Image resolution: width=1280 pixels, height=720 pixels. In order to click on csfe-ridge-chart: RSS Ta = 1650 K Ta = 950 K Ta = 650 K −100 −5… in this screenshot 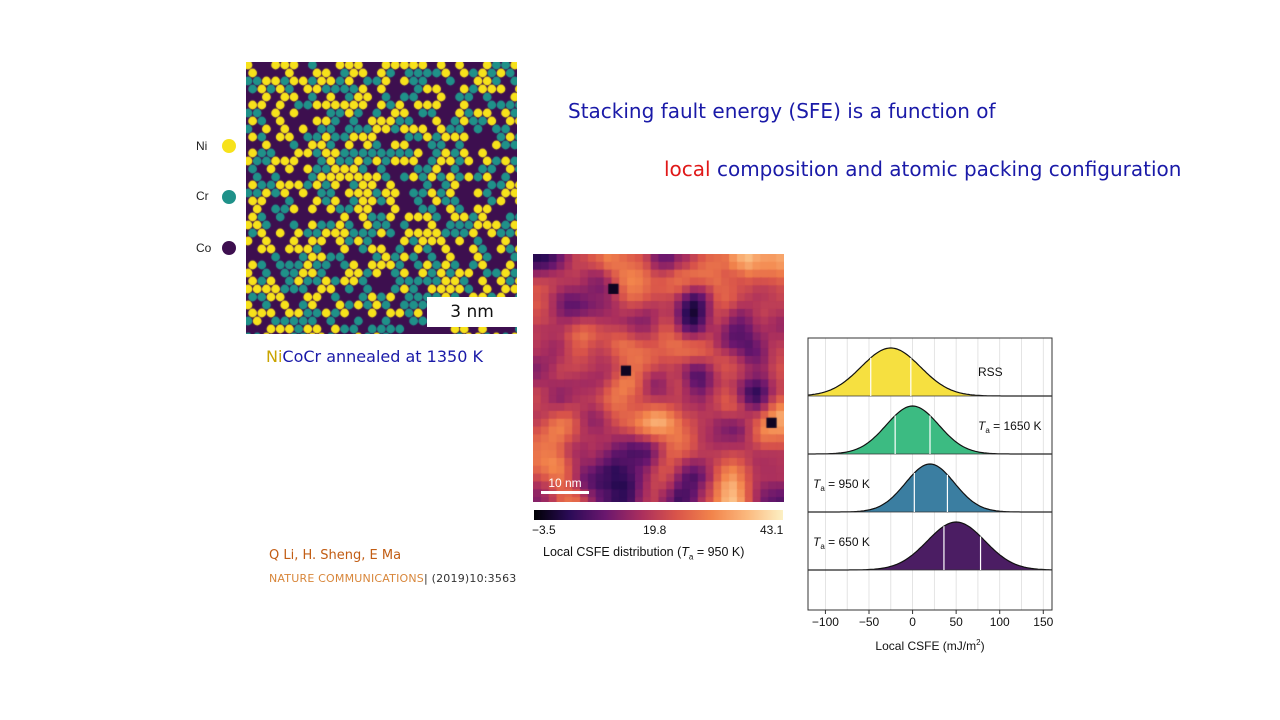, I will do `click(930, 495)`.